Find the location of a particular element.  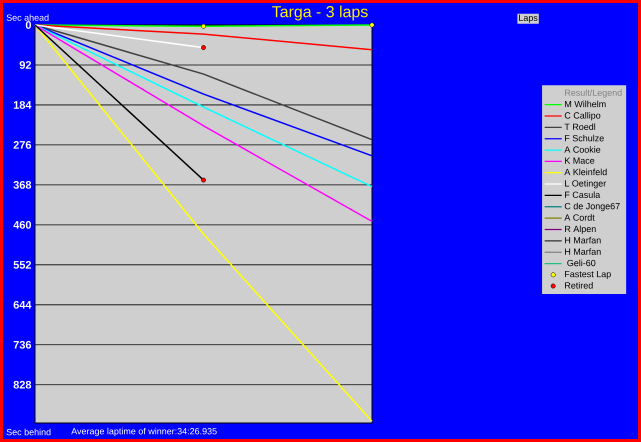

y-tick-label: 184 is located at coordinates (23, 105).